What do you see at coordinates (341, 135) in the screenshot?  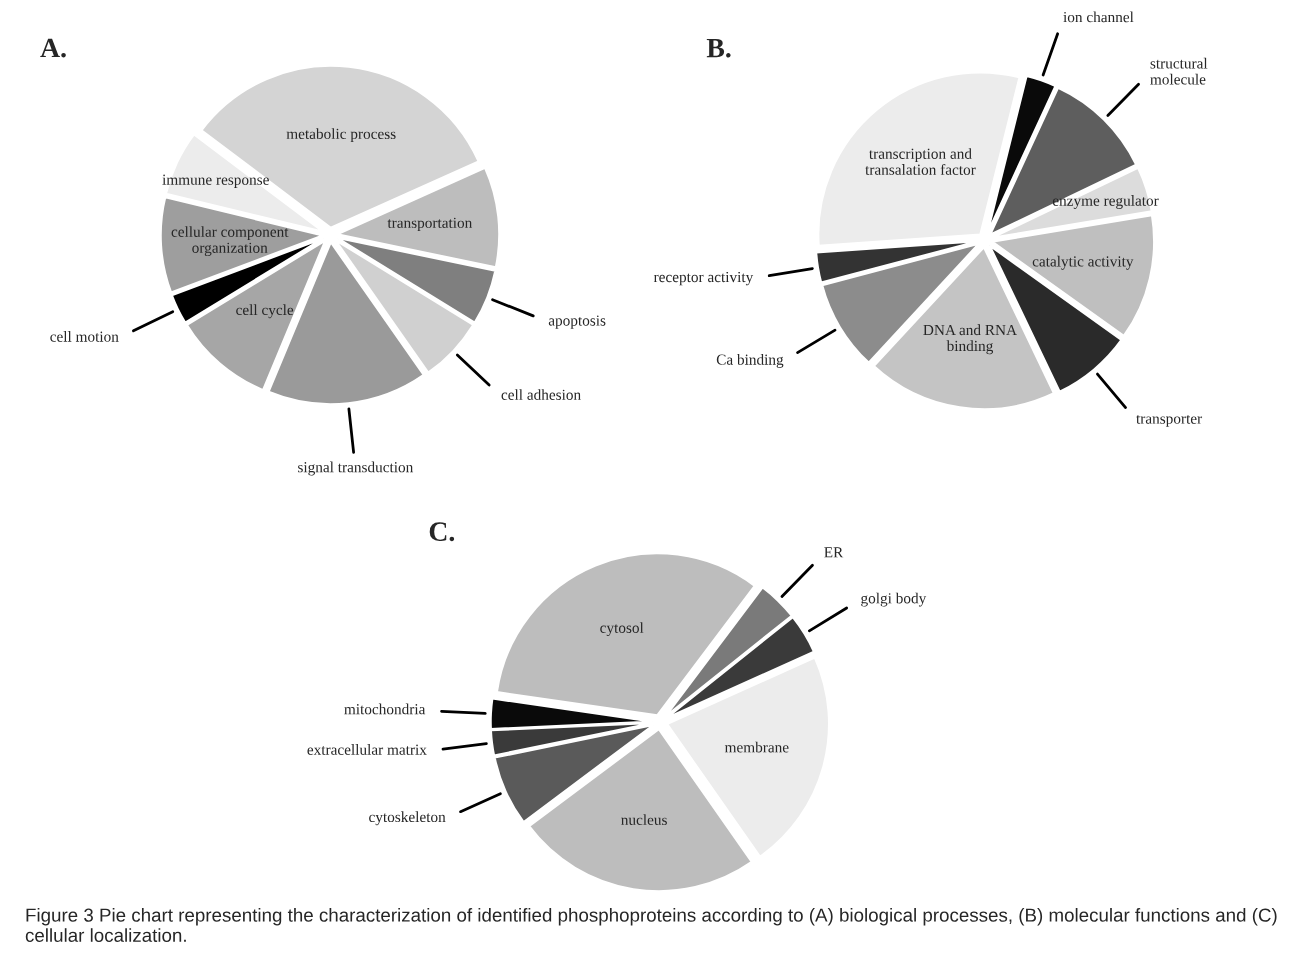 I see `slice-label: metabolic process` at bounding box center [341, 135].